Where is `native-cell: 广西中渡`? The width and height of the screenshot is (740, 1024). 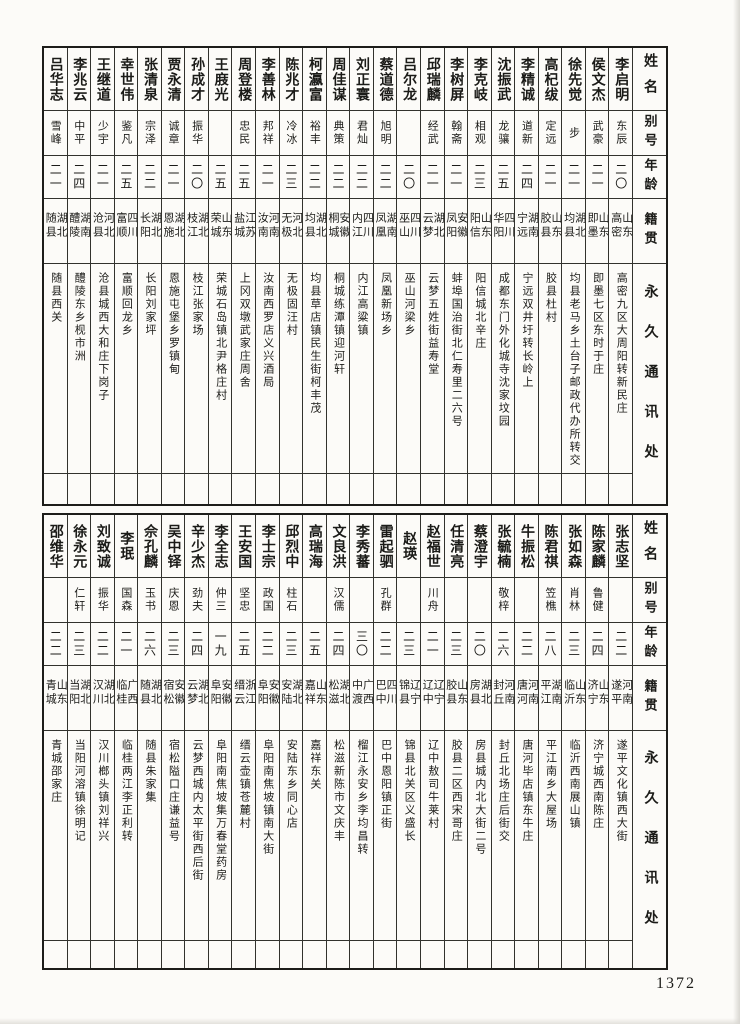
native-cell: 广西中渡 is located at coordinates (361, 698).